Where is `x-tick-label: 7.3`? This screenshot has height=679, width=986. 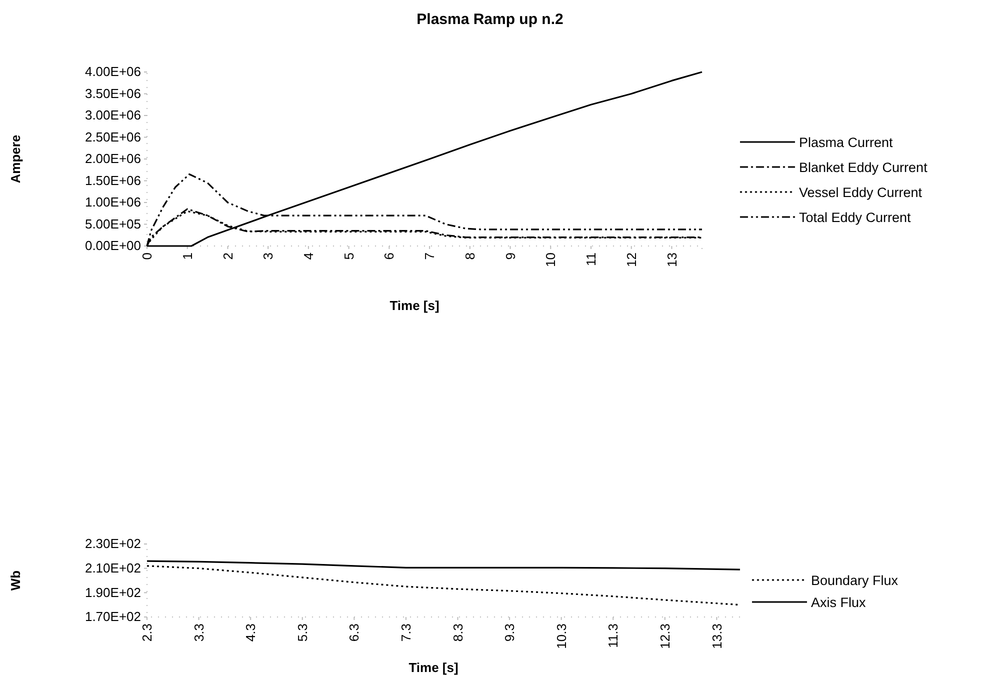 x-tick-label: 7.3 is located at coordinates (406, 633).